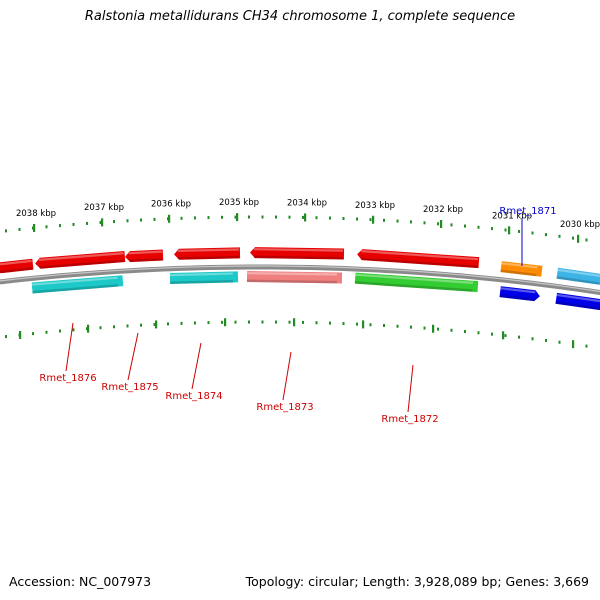  What do you see at coordinates (512, 217) in the screenshot?
I see `scale-label: 2031 kbp` at bounding box center [512, 217].